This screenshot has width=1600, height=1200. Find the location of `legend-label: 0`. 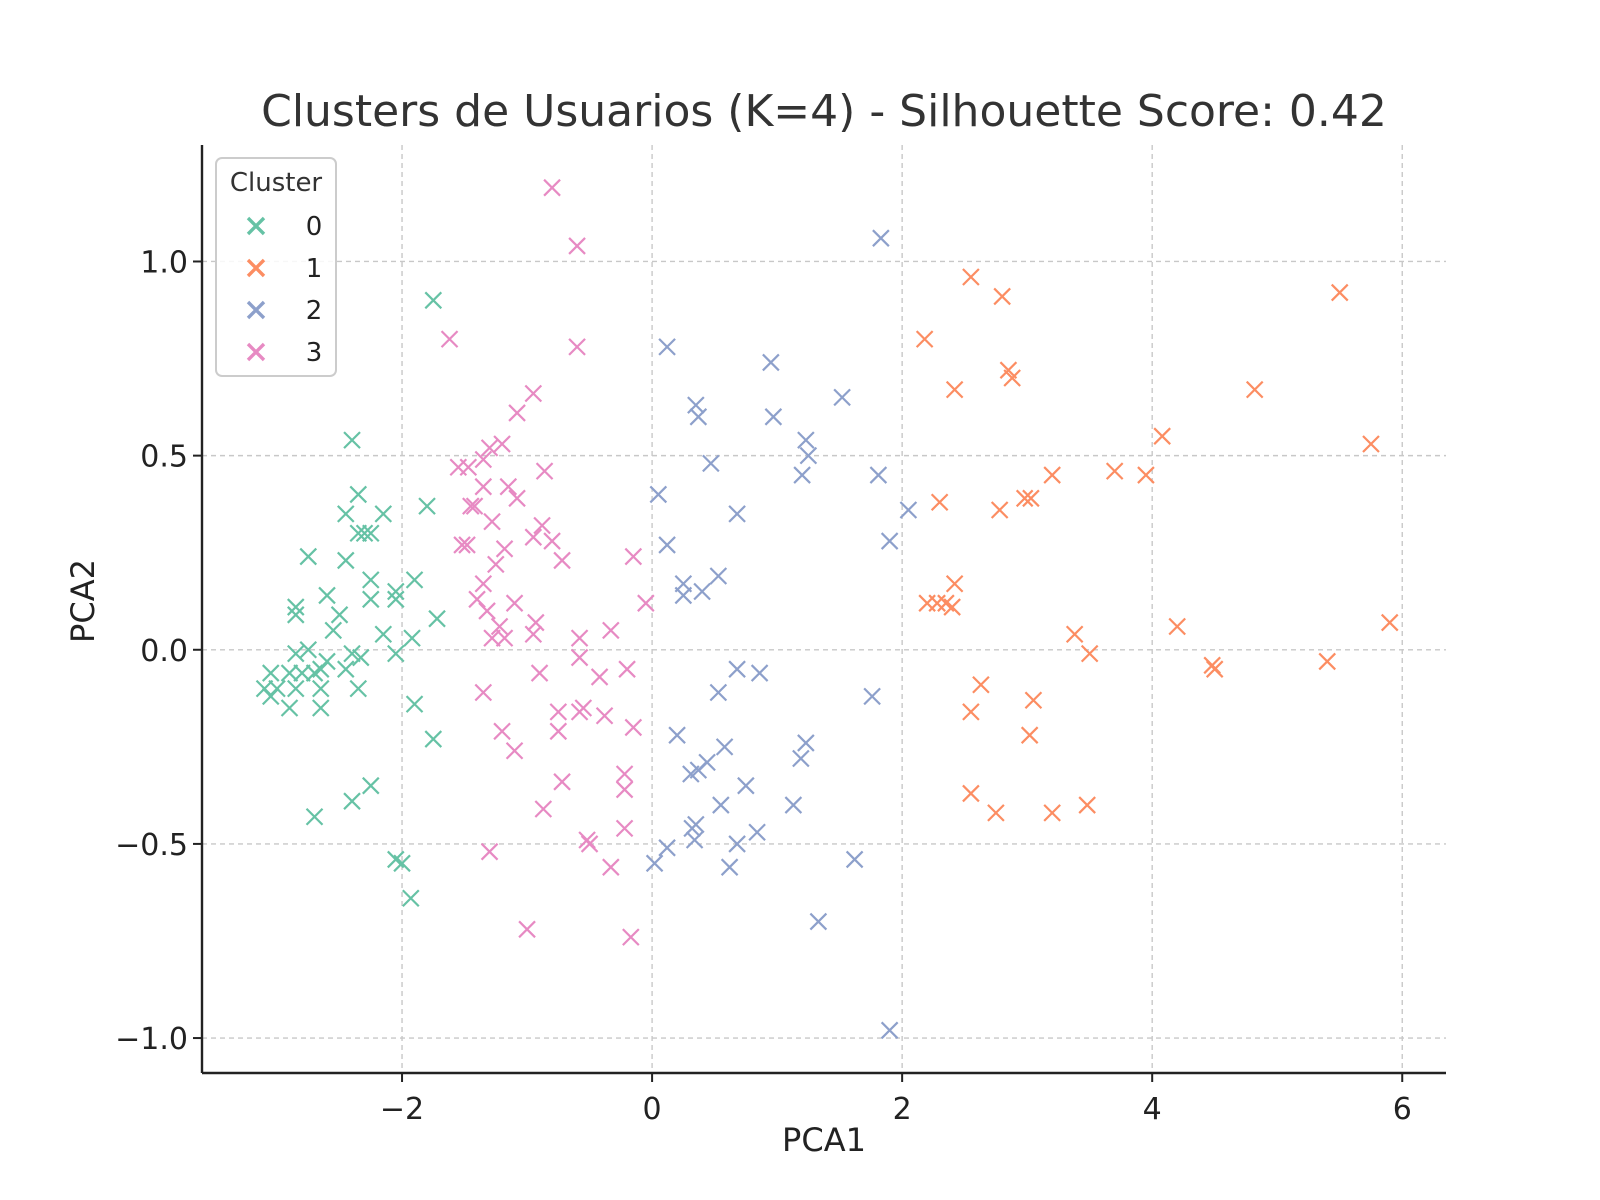

legend-label: 0 is located at coordinates (314, 227).